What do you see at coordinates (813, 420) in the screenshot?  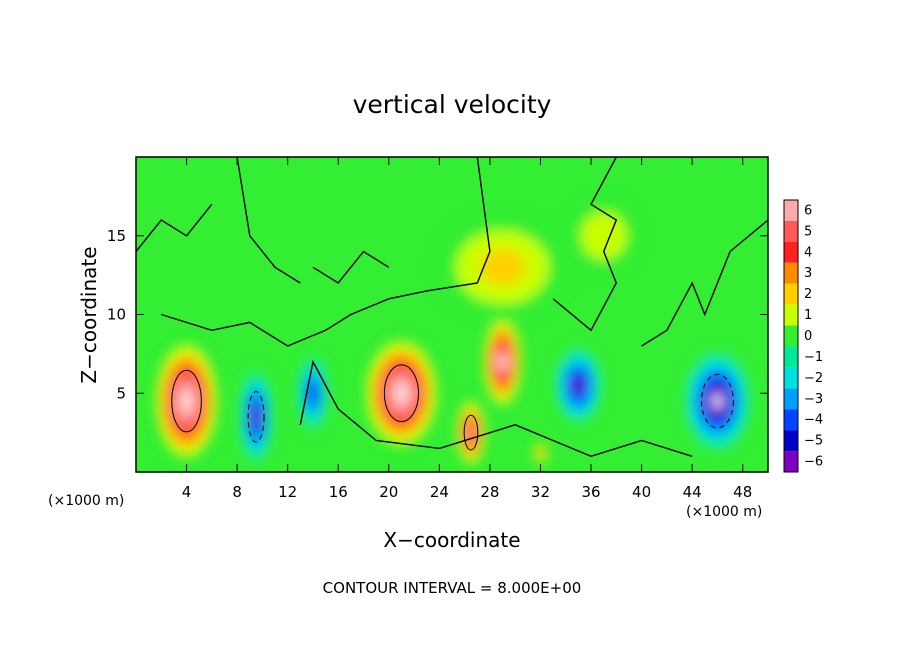 I see `colorbar-label: −4` at bounding box center [813, 420].